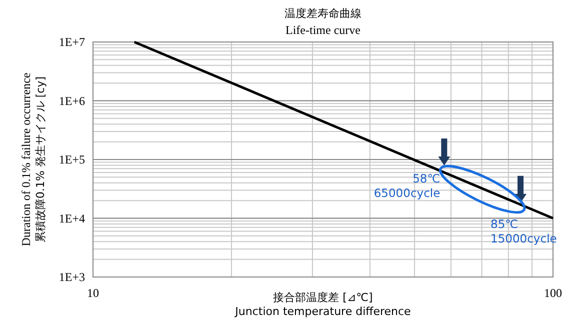  What do you see at coordinates (71, 101) in the screenshot?
I see `y-tick-label: 1E+6` at bounding box center [71, 101].